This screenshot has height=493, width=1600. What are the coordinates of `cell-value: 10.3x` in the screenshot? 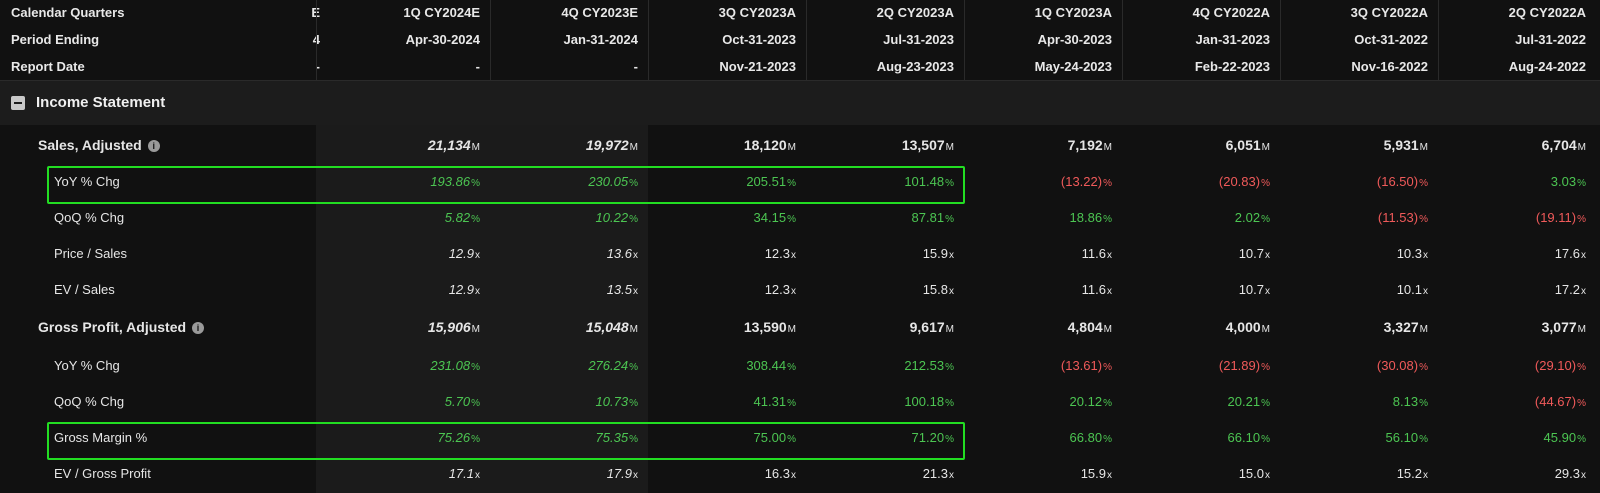 It's located at (1412, 253).